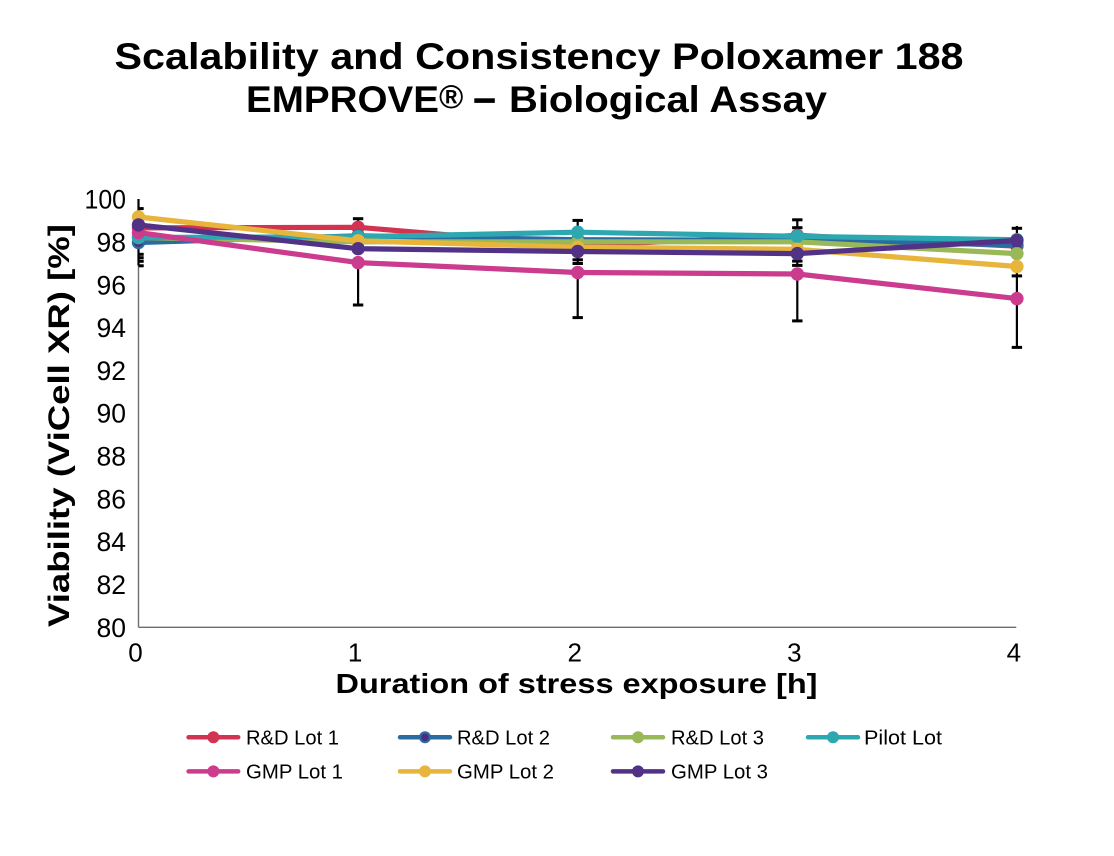 The height and width of the screenshot is (856, 1114). Describe the element at coordinates (106, 200) in the screenshot. I see `svg-text: 100` at that location.